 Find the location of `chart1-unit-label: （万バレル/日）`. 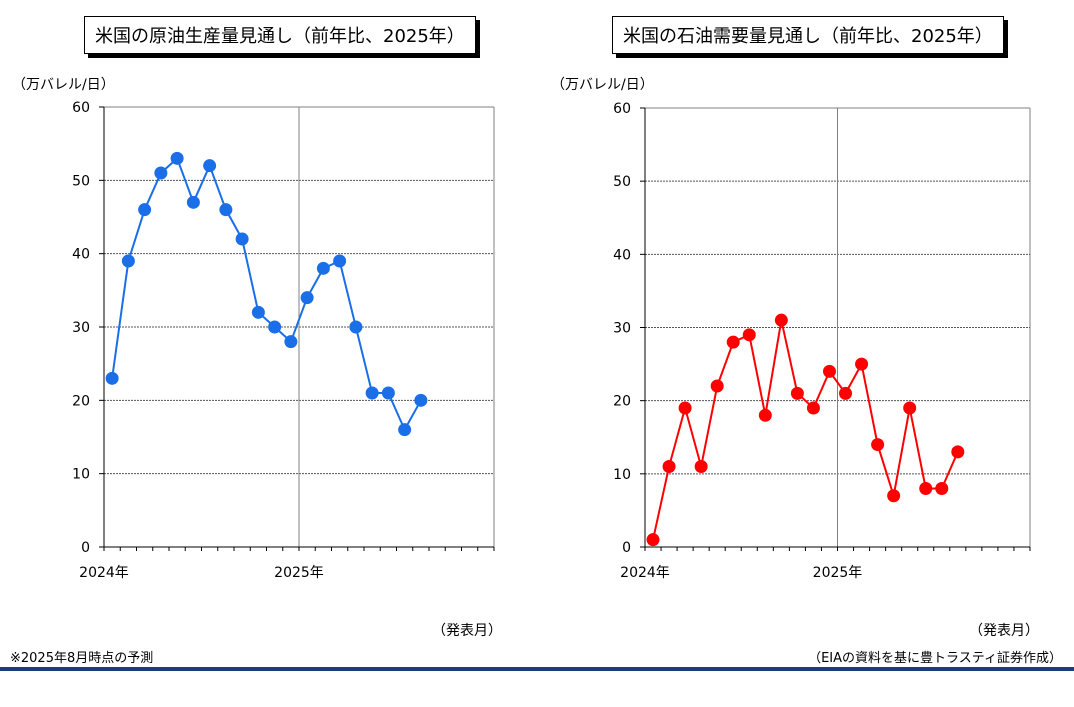

chart1-unit-label: （万バレル/日） is located at coordinates (63, 85).